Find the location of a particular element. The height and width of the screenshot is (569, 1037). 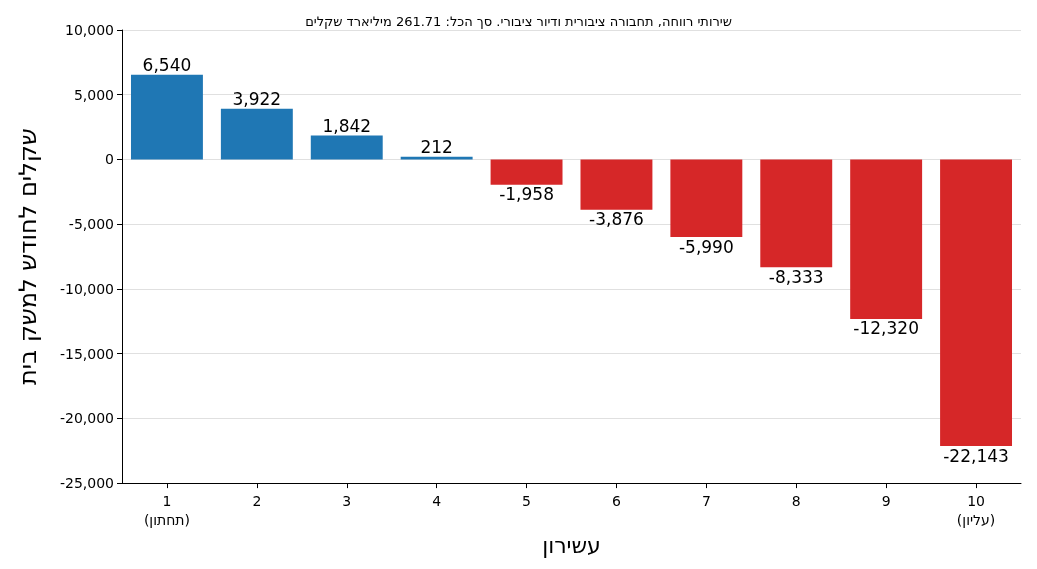

x-axis-title: עשירון is located at coordinates (571, 545).